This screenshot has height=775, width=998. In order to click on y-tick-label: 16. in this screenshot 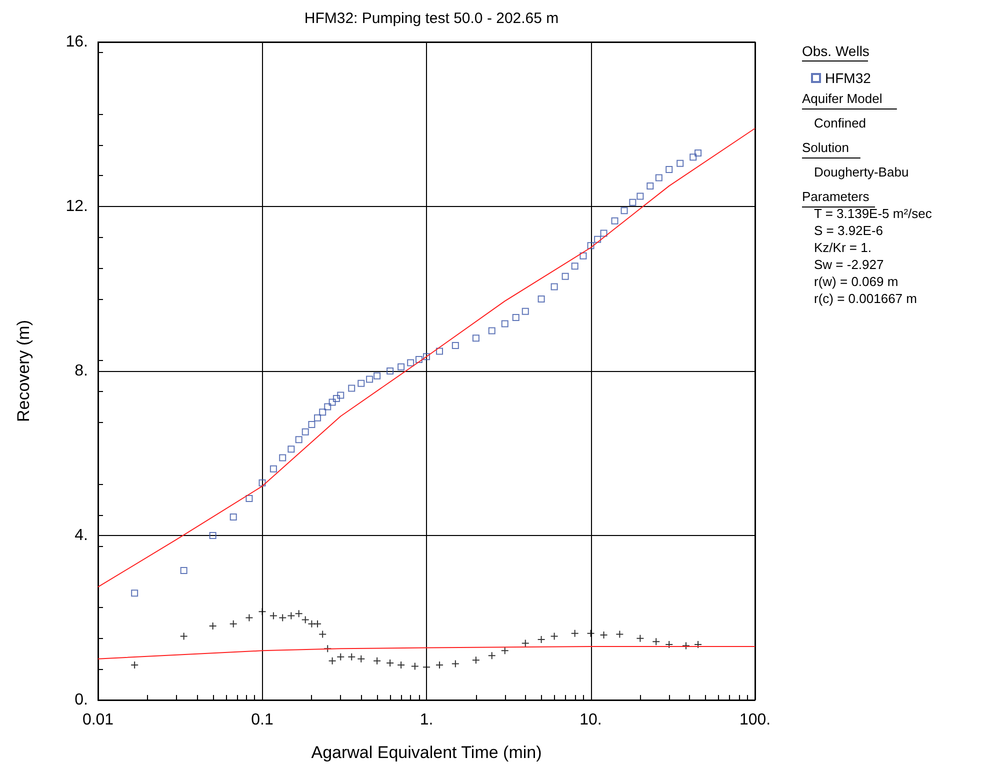, I will do `click(77, 42)`.